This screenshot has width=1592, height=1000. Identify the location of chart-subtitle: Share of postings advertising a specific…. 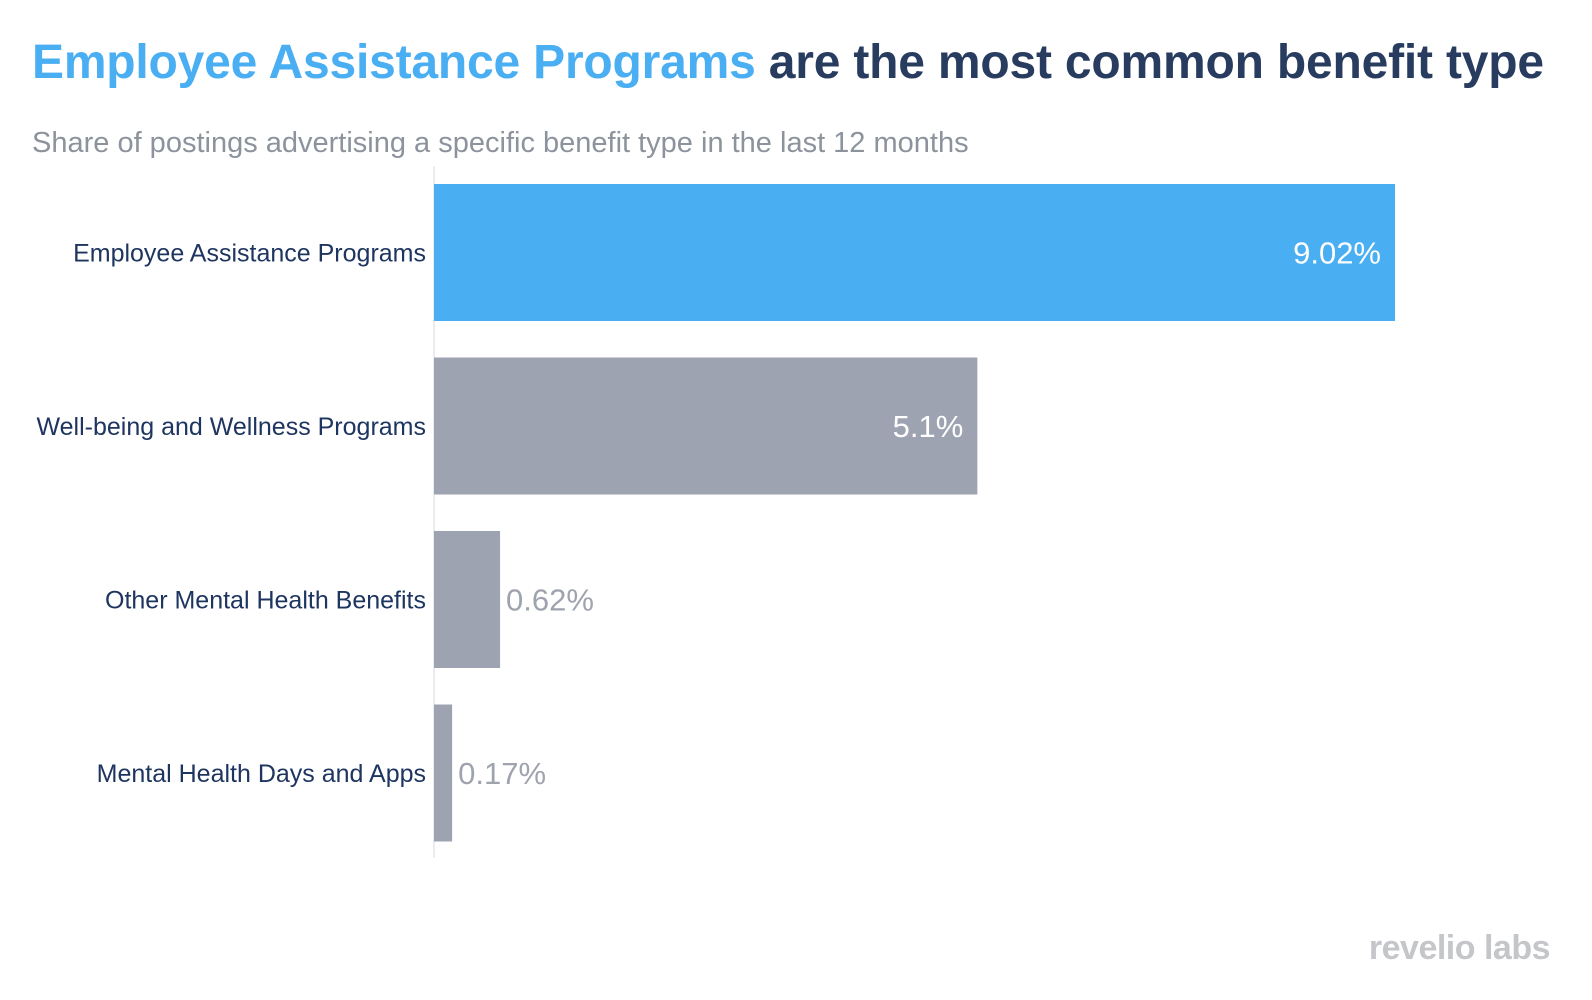
(500, 143).